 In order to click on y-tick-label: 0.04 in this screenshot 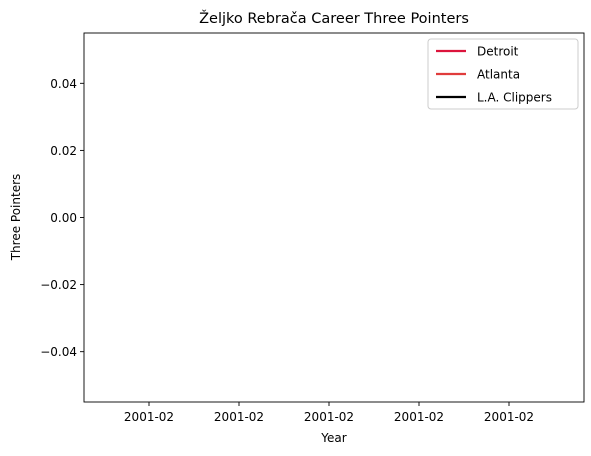, I will do `click(63, 84)`.